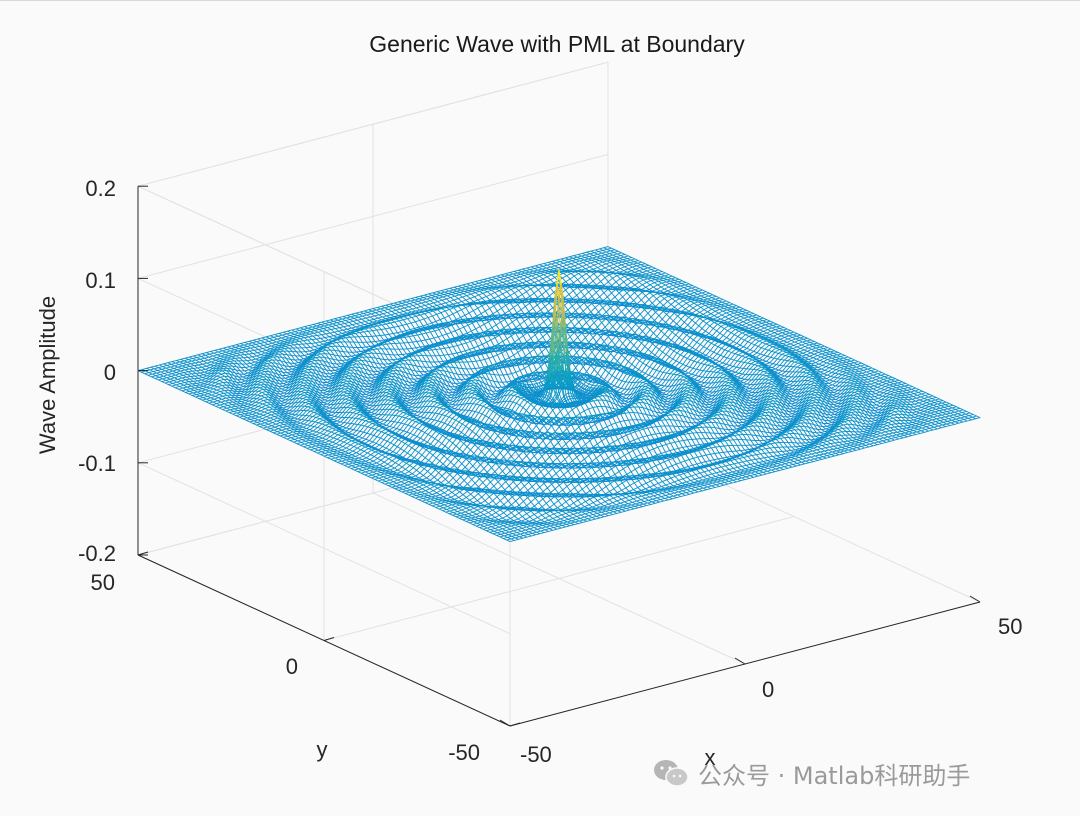  Describe the element at coordinates (97, 463) in the screenshot. I see `ztick-label-1: -0.1` at that location.